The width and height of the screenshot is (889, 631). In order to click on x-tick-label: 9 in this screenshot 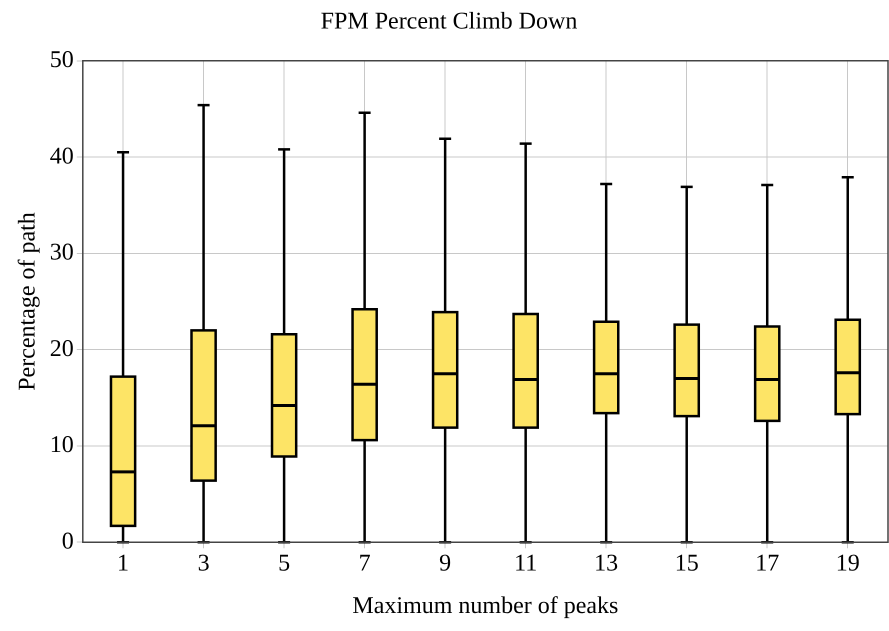, I will do `click(445, 563)`.